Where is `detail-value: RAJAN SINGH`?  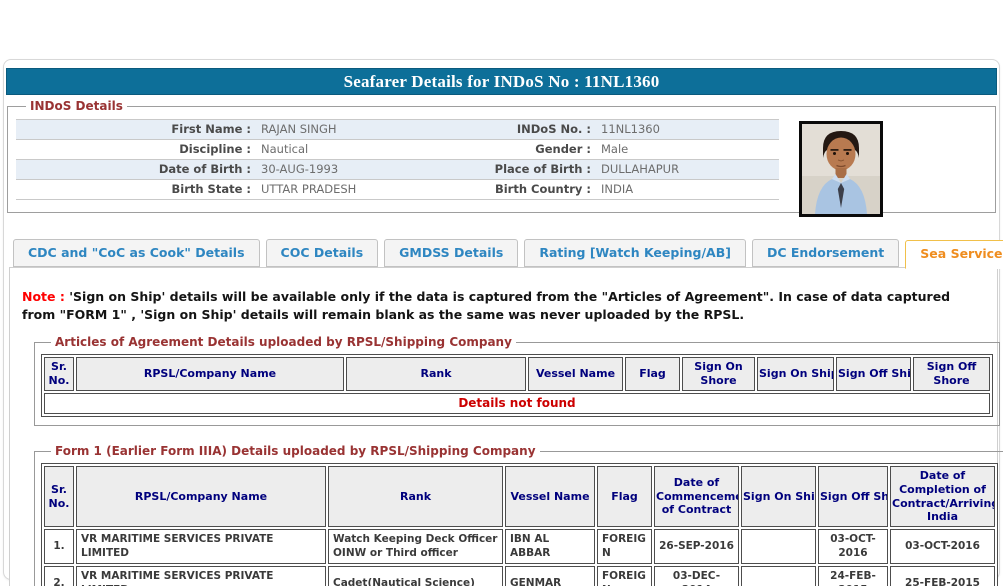
detail-value: RAJAN SINGH is located at coordinates (299, 129).